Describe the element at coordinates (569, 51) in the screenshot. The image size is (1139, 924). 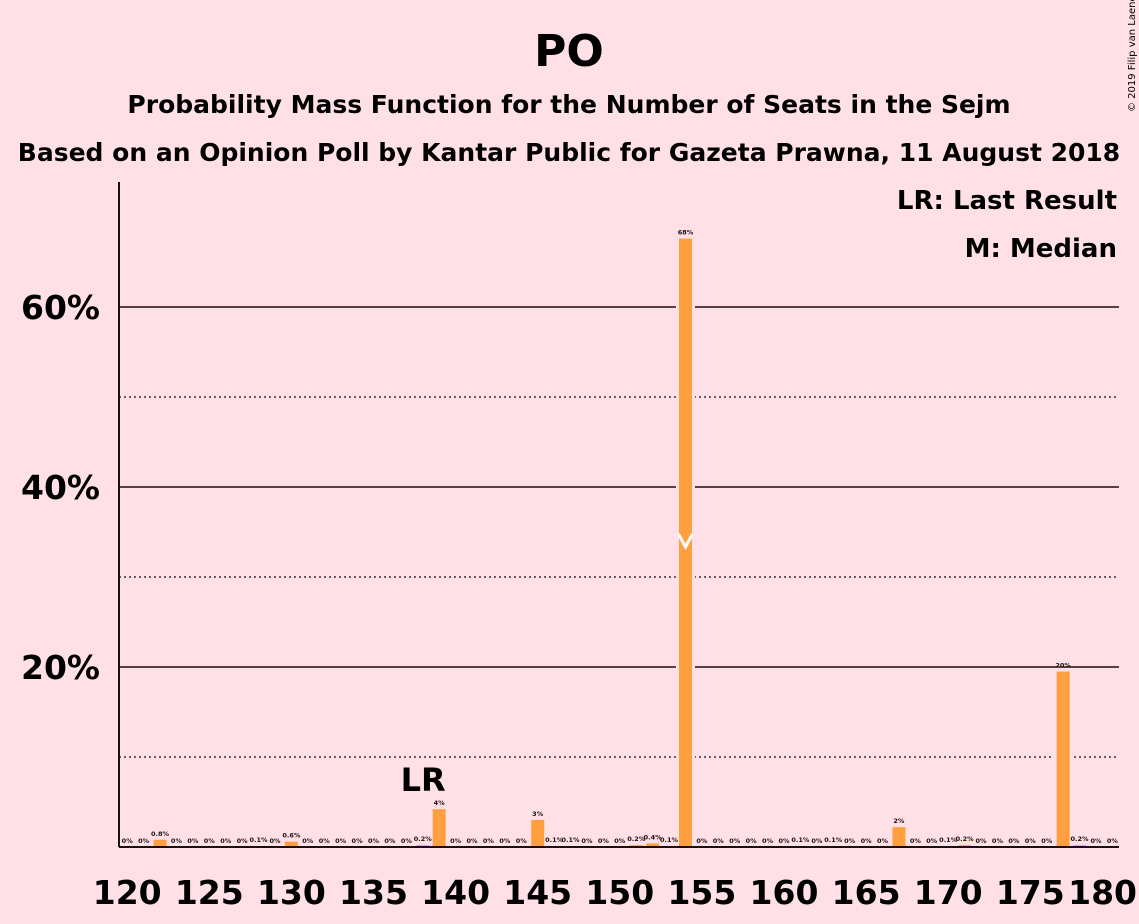
I see `chart-title: PO` at that location.